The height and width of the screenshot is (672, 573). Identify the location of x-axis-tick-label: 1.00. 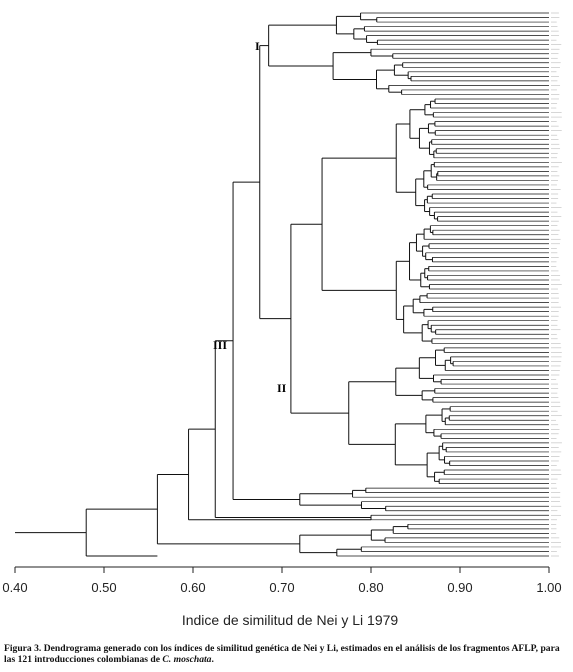
(548, 587).